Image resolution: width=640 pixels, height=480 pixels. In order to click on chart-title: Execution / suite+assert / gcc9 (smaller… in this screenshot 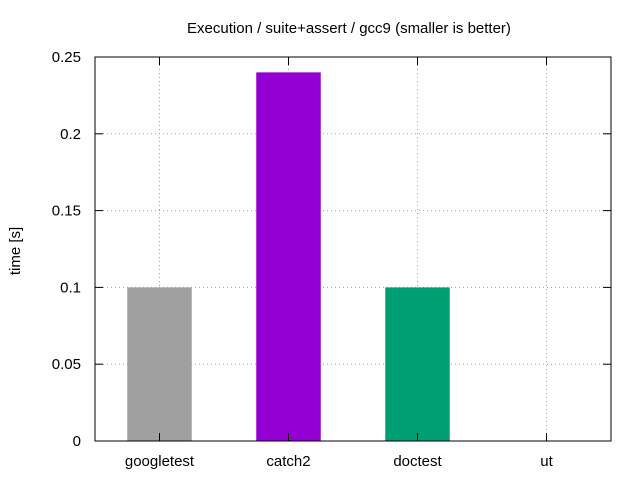, I will do `click(349, 28)`.